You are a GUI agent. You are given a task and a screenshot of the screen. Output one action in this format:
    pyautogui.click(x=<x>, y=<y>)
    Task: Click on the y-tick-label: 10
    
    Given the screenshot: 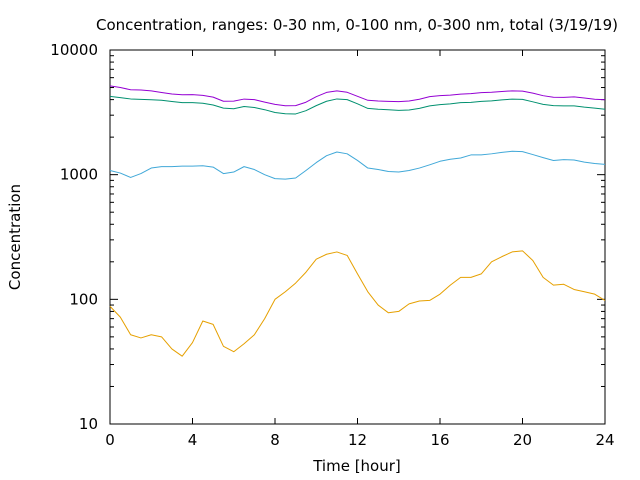 What is the action you would take?
    pyautogui.click(x=88, y=424)
    